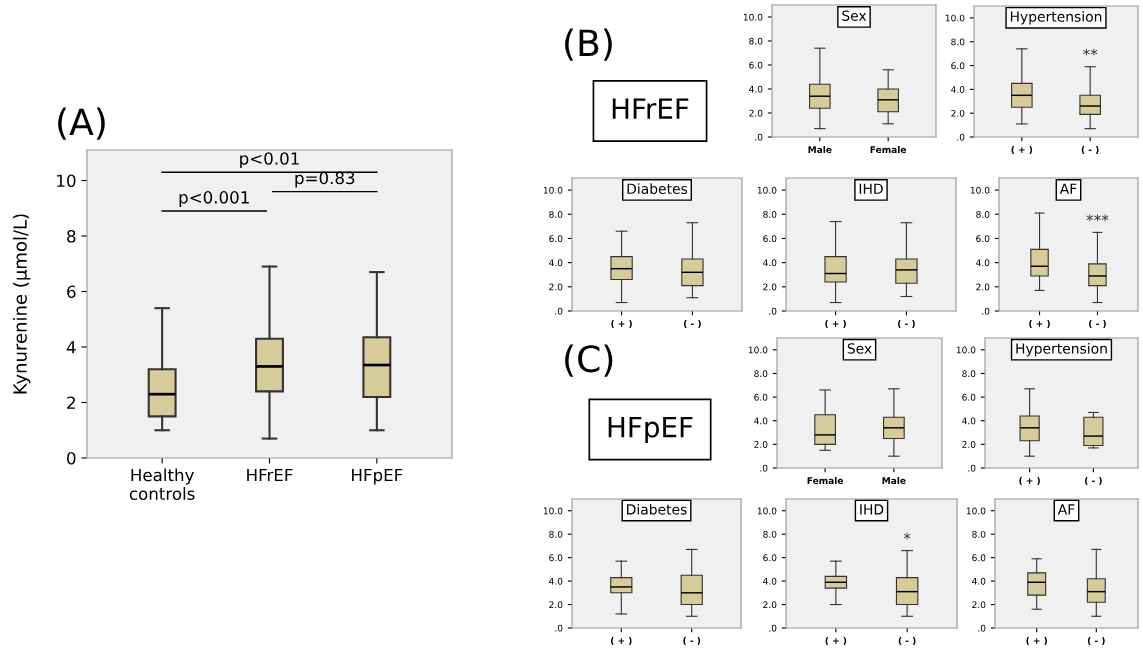  I want to click on x-tick-label: HFpEF, so click(377, 476).